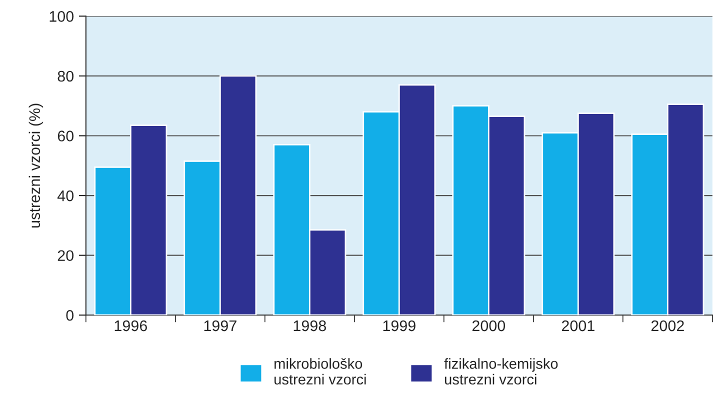 The width and height of the screenshot is (716, 404). I want to click on y-tick-label: 100, so click(62, 16).